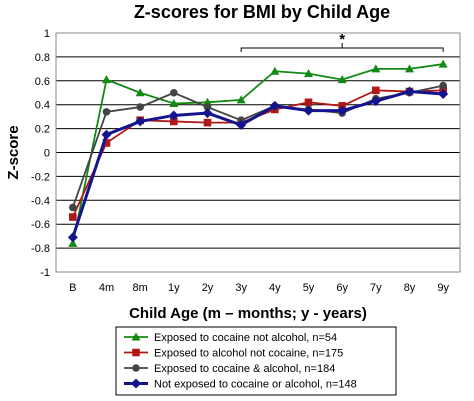  Describe the element at coordinates (259, 288) in the screenshot. I see `x-tick-labels: B 4m 8m 1y 2y 3y 4y 5y 6y 7y 8y 9y` at that location.